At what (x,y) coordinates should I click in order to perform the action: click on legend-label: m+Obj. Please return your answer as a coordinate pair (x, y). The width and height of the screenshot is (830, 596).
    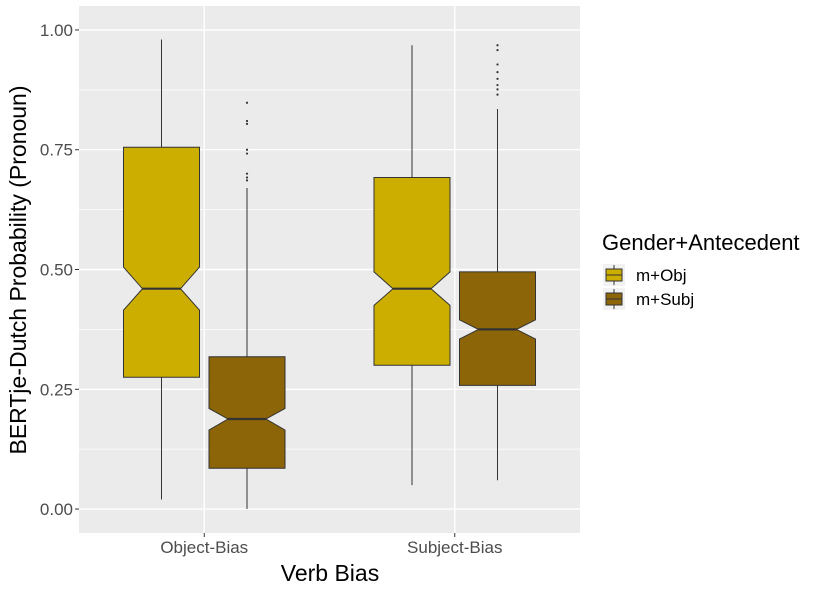
    Looking at the image, I should click on (661, 275).